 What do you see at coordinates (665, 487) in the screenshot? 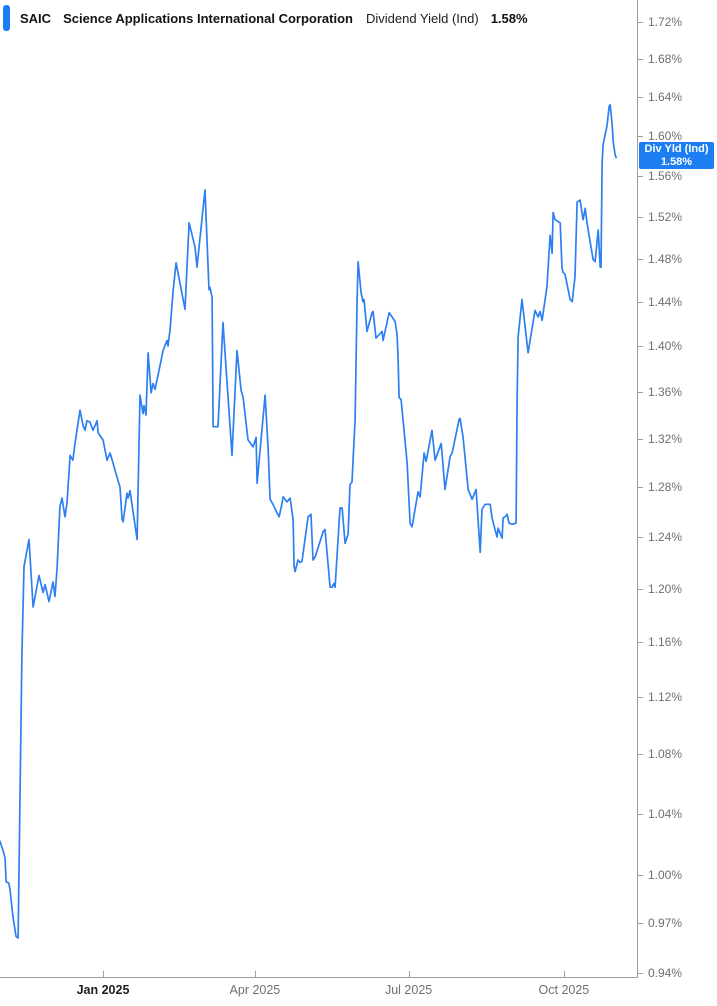
I see `y-axis-label: 1.28%` at bounding box center [665, 487].